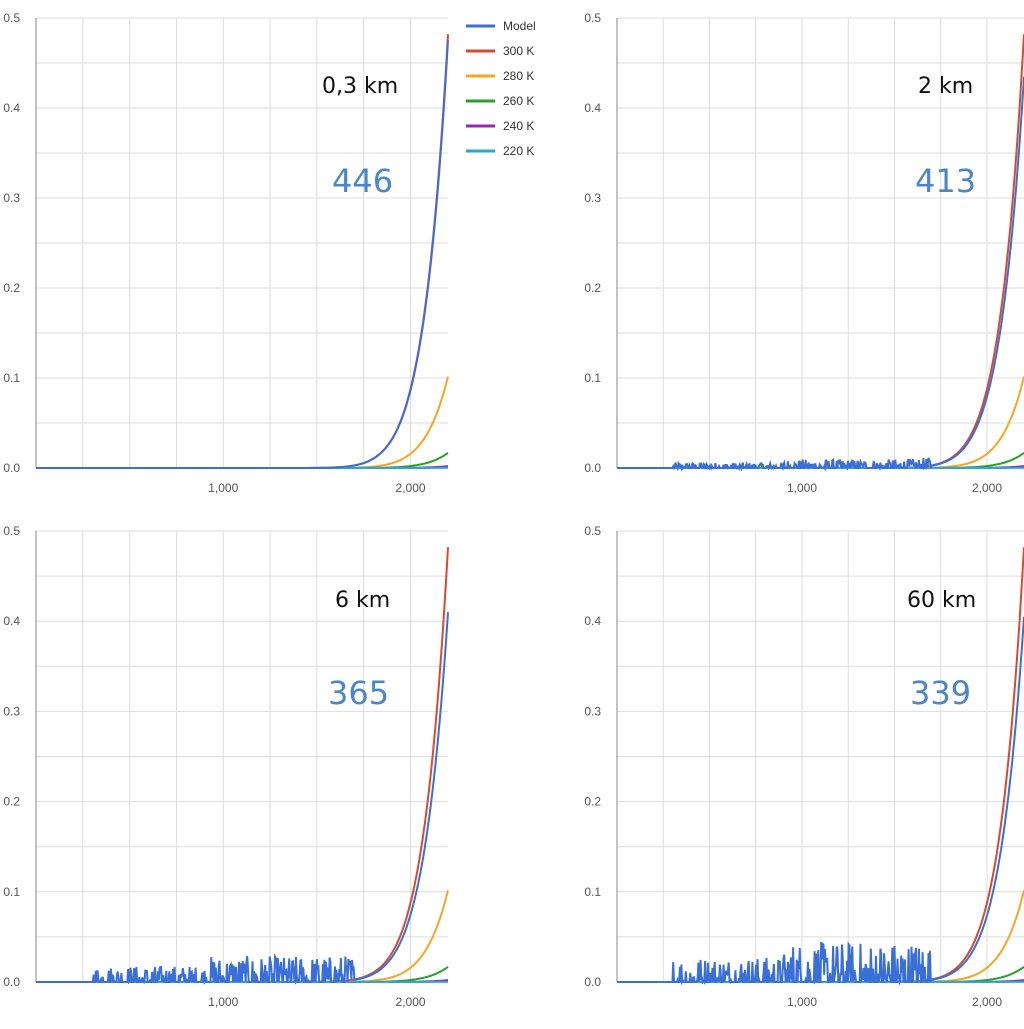  What do you see at coordinates (362, 181) in the screenshot?
I see `panel-value: 446` at bounding box center [362, 181].